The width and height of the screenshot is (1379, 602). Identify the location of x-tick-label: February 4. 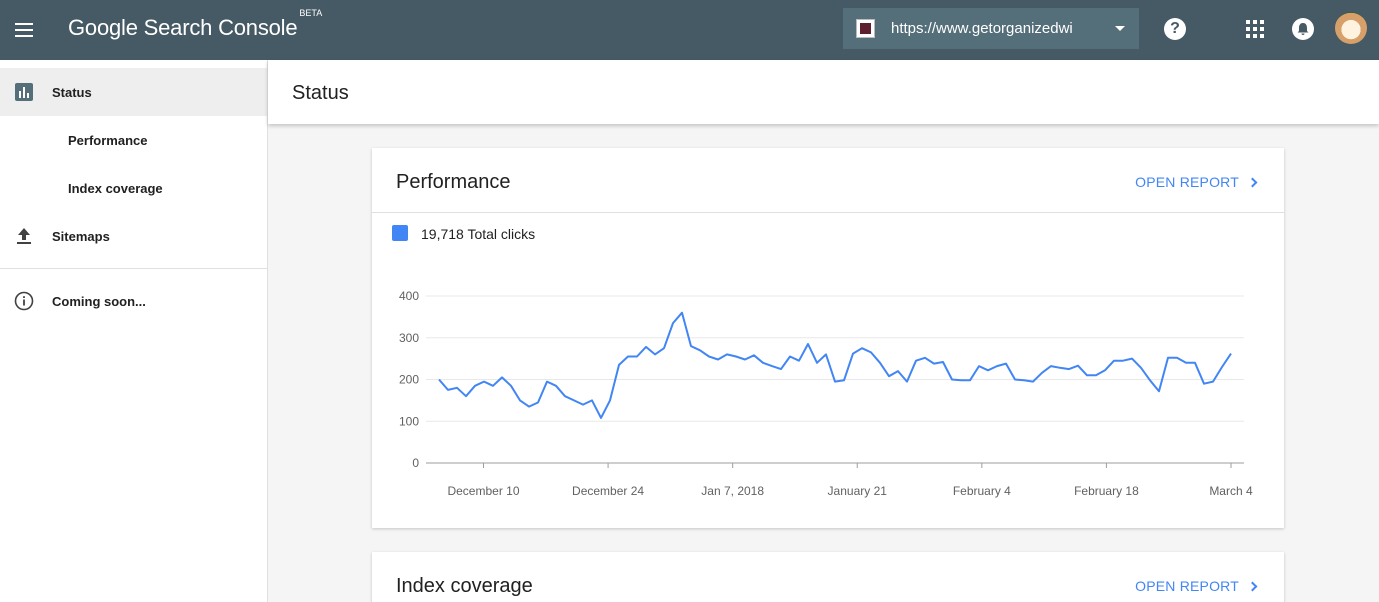
(982, 491).